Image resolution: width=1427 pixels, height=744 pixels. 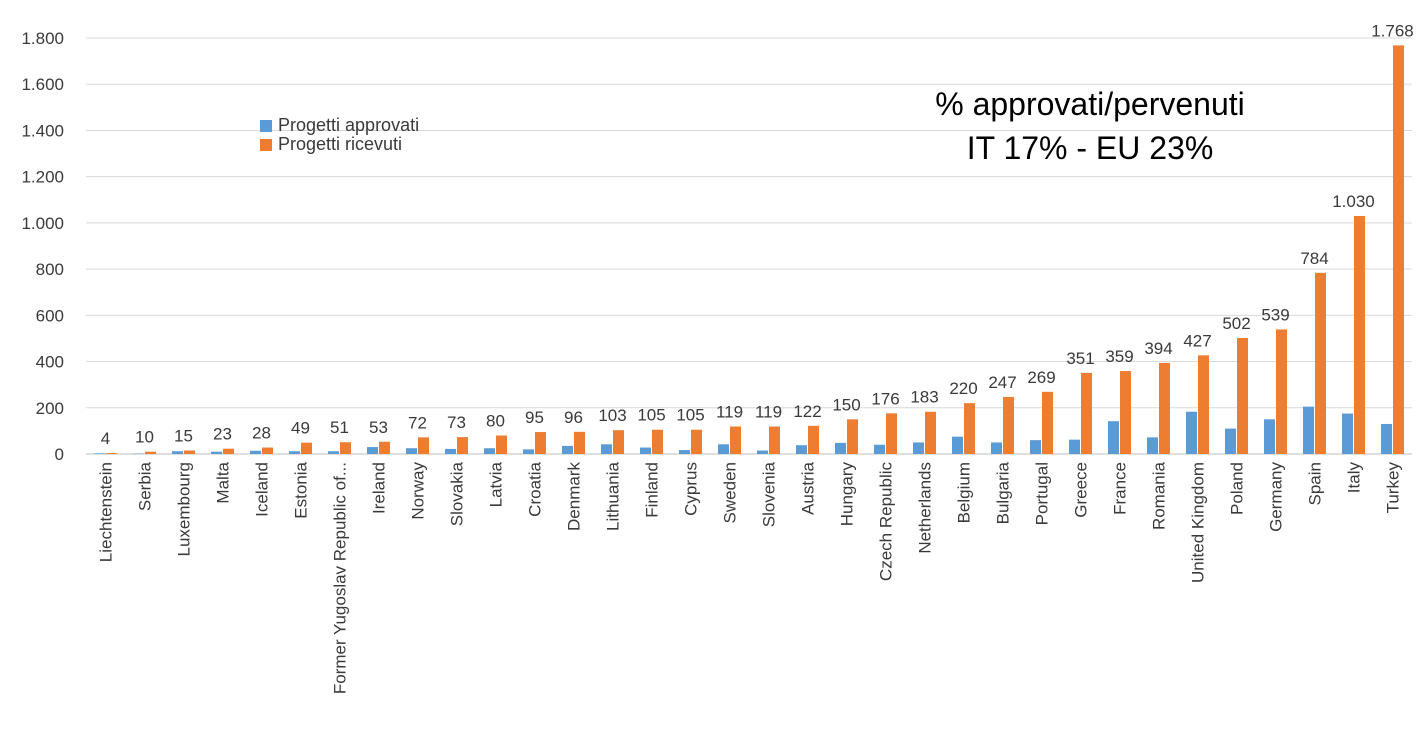 What do you see at coordinates (42, 246) in the screenshot?
I see `y-axis-ticks: 0 200 400 600 800 1.000 1.200 1.400 1.600 1.800` at bounding box center [42, 246].